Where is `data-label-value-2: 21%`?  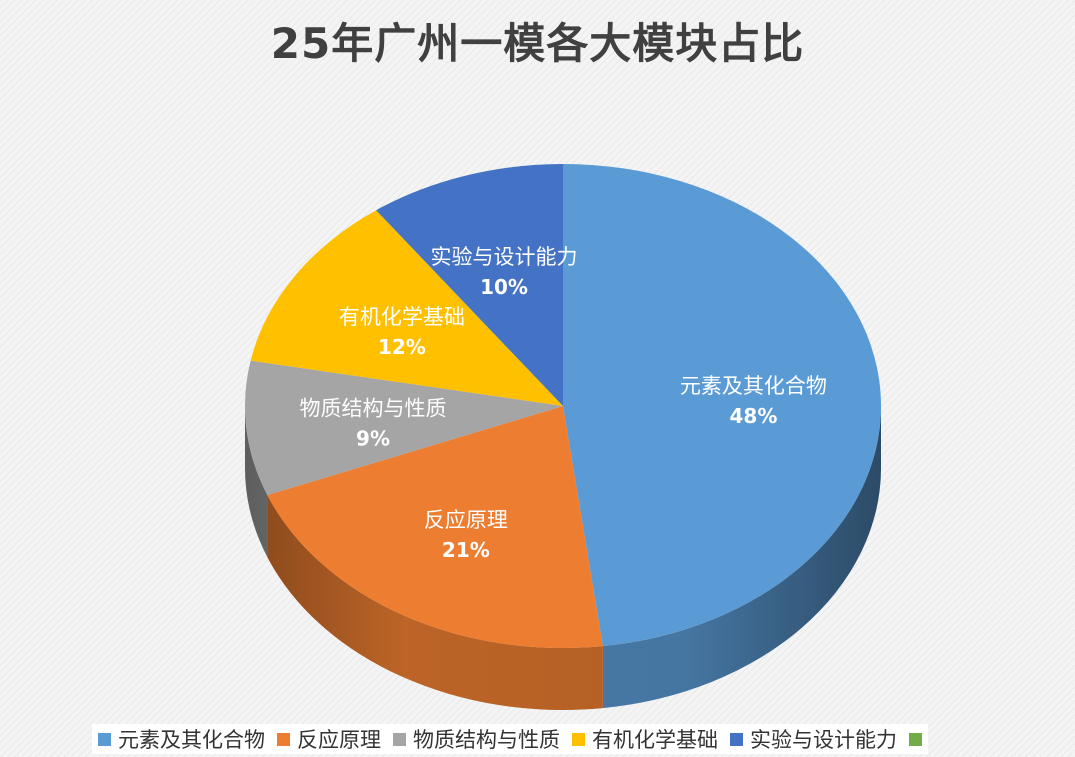
data-label-value-2: 21% is located at coordinates (466, 550).